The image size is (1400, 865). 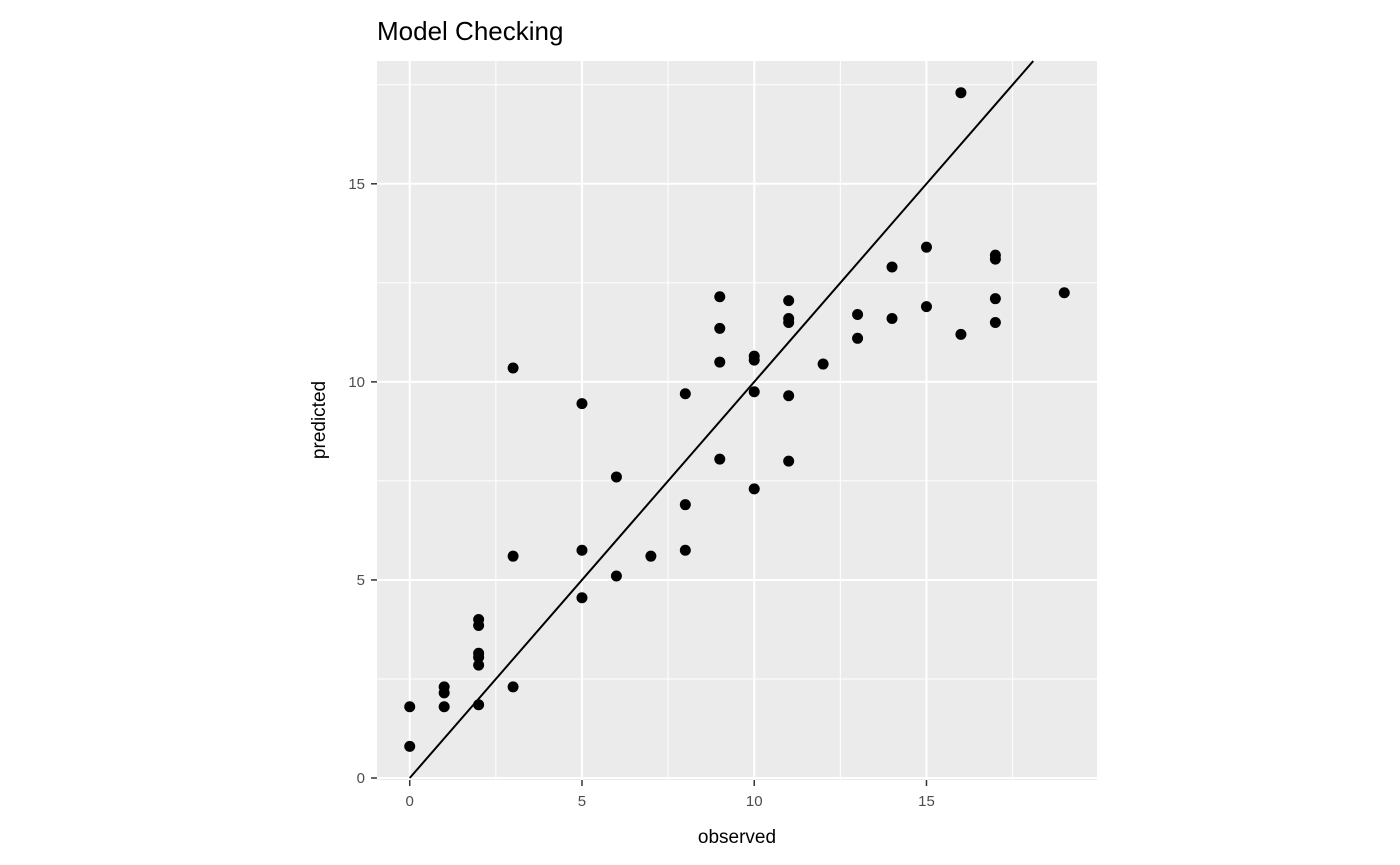 What do you see at coordinates (362, 481) in the screenshot?
I see `y-axis: 0 5 10 15` at bounding box center [362, 481].